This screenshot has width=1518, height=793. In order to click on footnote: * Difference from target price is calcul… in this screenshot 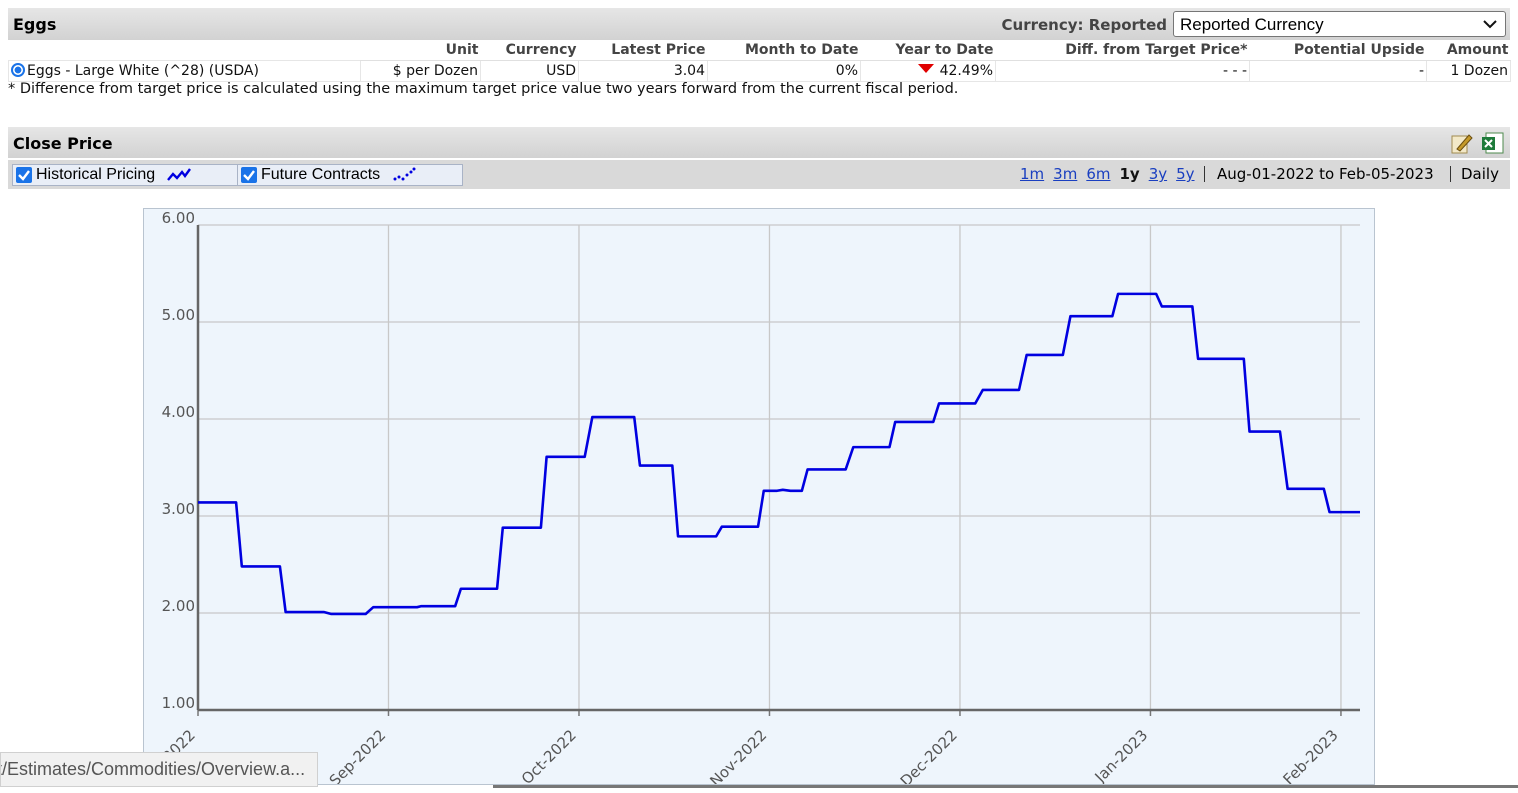, I will do `click(483, 89)`.